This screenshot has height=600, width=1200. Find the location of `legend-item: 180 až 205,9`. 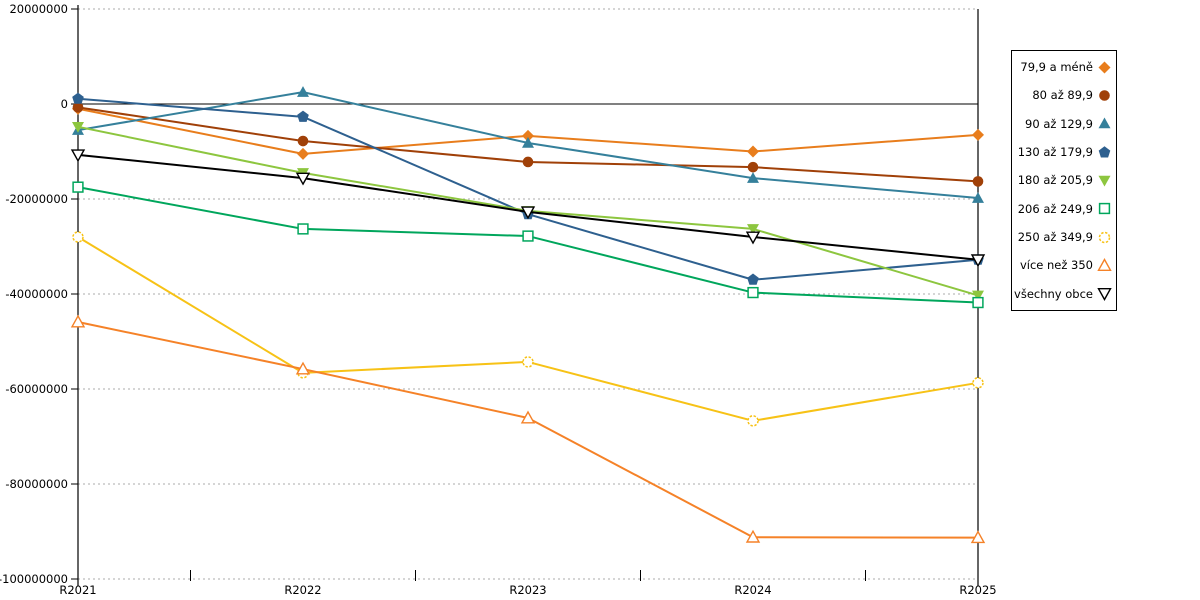

legend-item: 180 až 205,9 is located at coordinates (1063, 180).